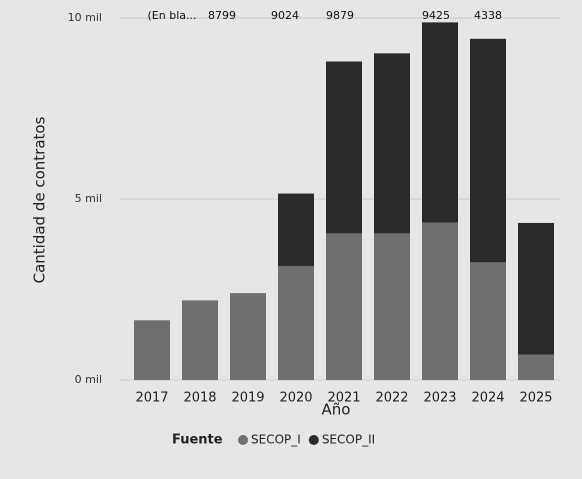  What do you see at coordinates (391, 398) in the screenshot?
I see `x-tick-label: 2022` at bounding box center [391, 398].